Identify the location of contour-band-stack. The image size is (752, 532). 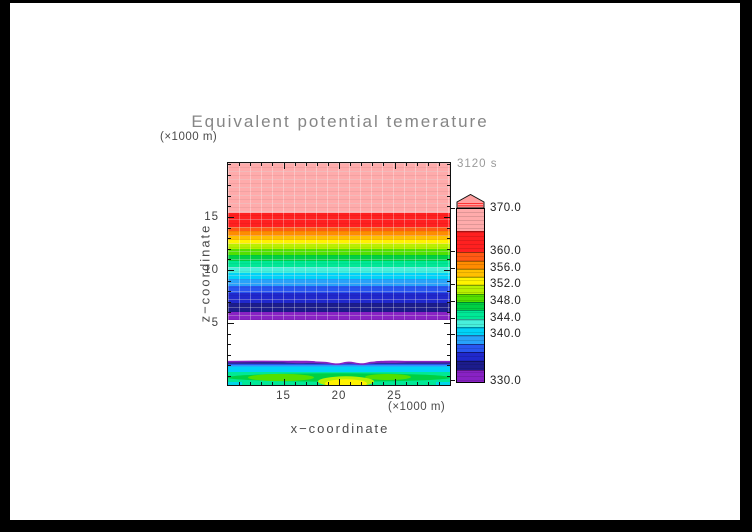
(339, 261).